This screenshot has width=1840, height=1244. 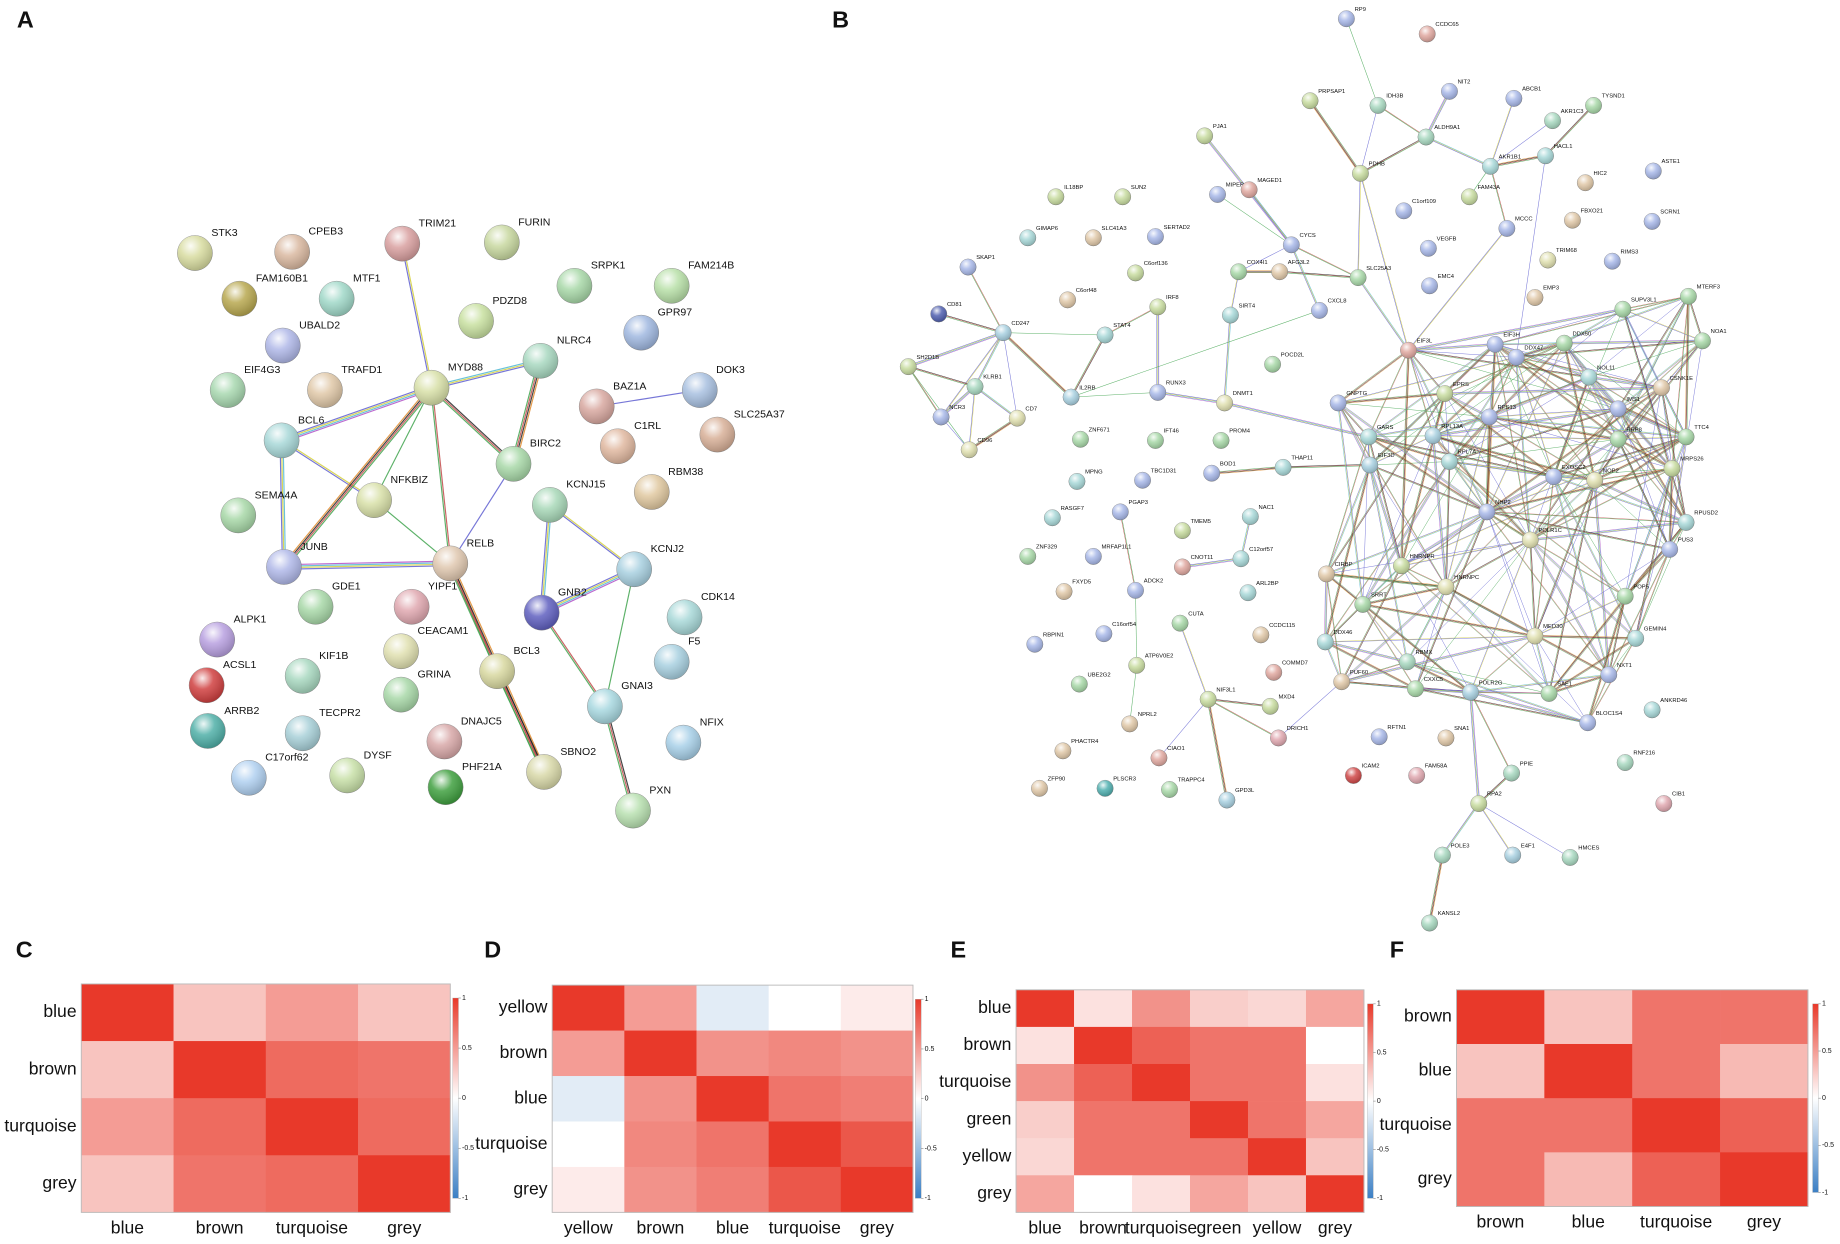 What do you see at coordinates (992, 378) in the screenshot?
I see `node-label: KLRB1` at bounding box center [992, 378].